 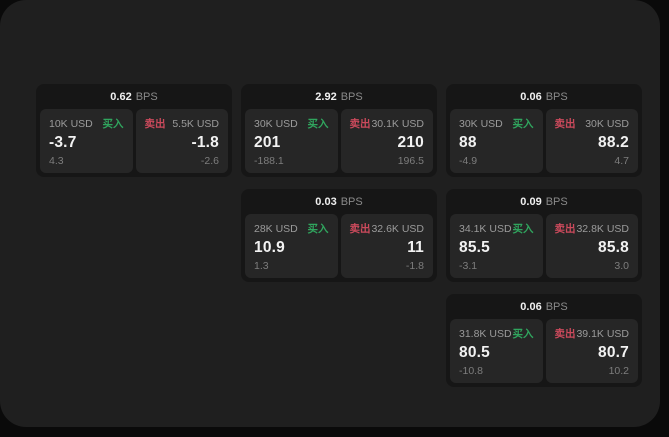 I want to click on buy-size-label: 34.1K USD, so click(x=485, y=228).